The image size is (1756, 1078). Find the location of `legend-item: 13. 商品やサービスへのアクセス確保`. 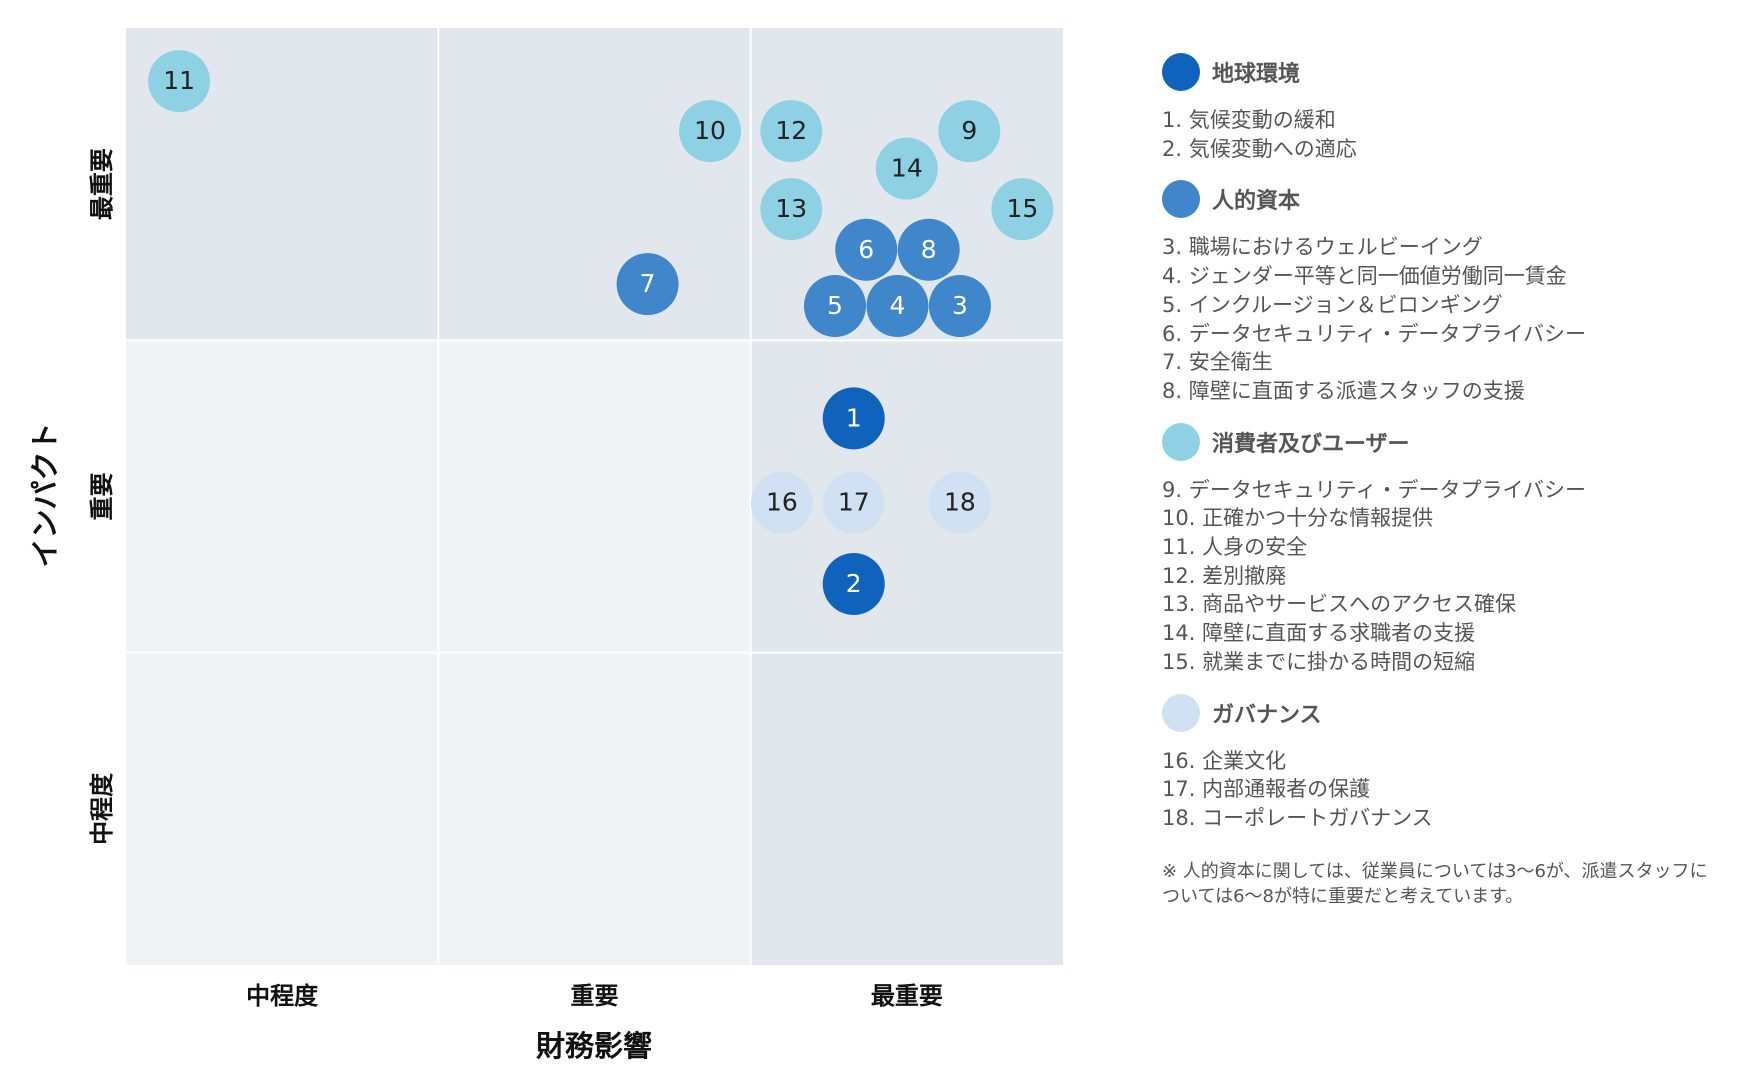

legend-item: 13. 商品やサービスへのアクセス確保 is located at coordinates (1339, 604).